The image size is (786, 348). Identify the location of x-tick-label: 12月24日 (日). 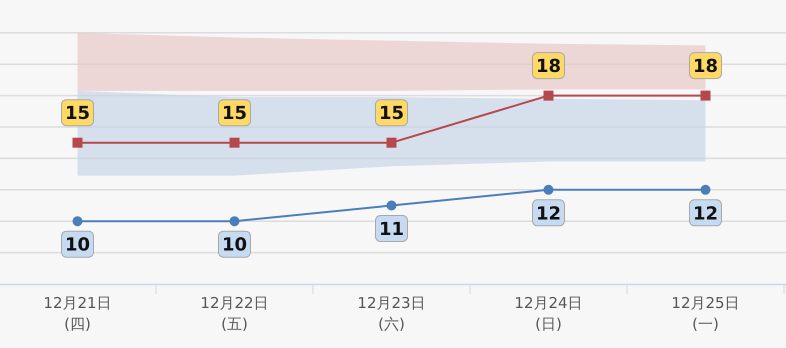
(548, 313).